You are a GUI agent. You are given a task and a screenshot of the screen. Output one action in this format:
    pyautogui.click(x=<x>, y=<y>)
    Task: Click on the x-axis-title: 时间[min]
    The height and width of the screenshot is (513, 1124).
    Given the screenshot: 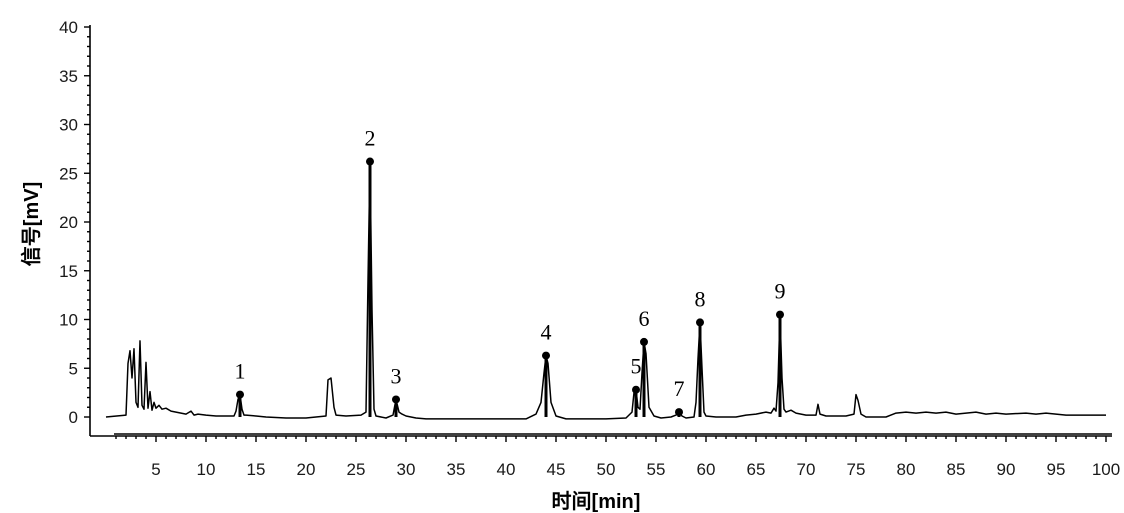 What is the action you would take?
    pyautogui.click(x=596, y=501)
    